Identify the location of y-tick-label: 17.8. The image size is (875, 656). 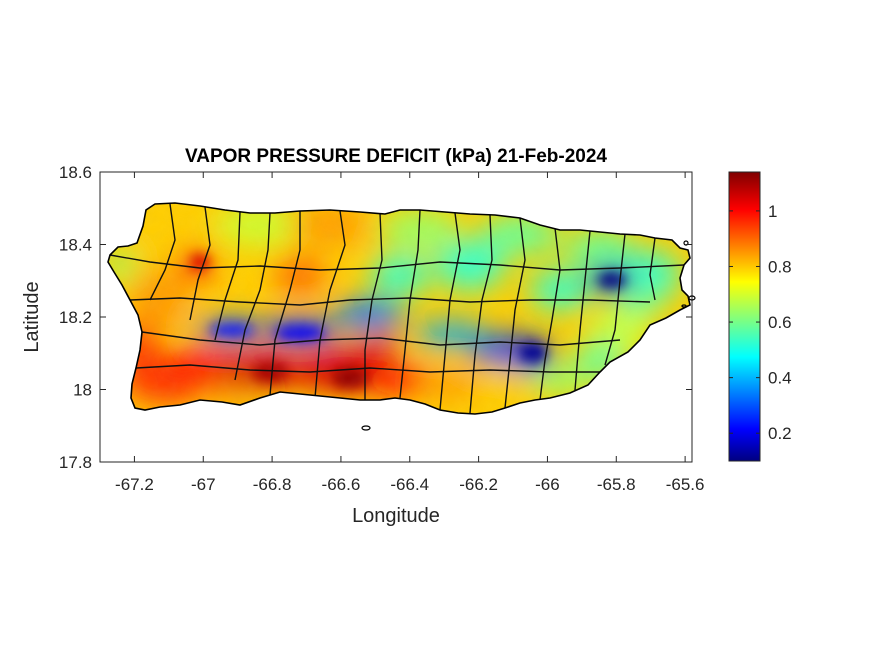
(75, 462).